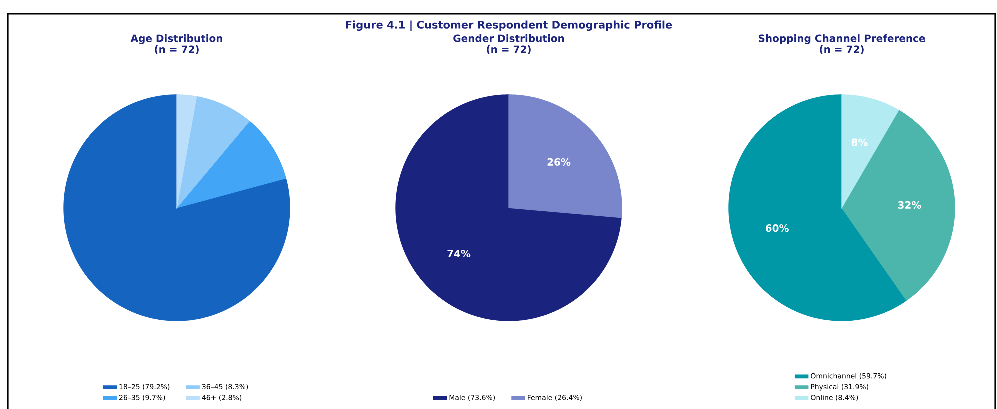 This screenshot has height=409, width=997. Describe the element at coordinates (559, 162) in the screenshot. I see `data-label: 26%` at that location.